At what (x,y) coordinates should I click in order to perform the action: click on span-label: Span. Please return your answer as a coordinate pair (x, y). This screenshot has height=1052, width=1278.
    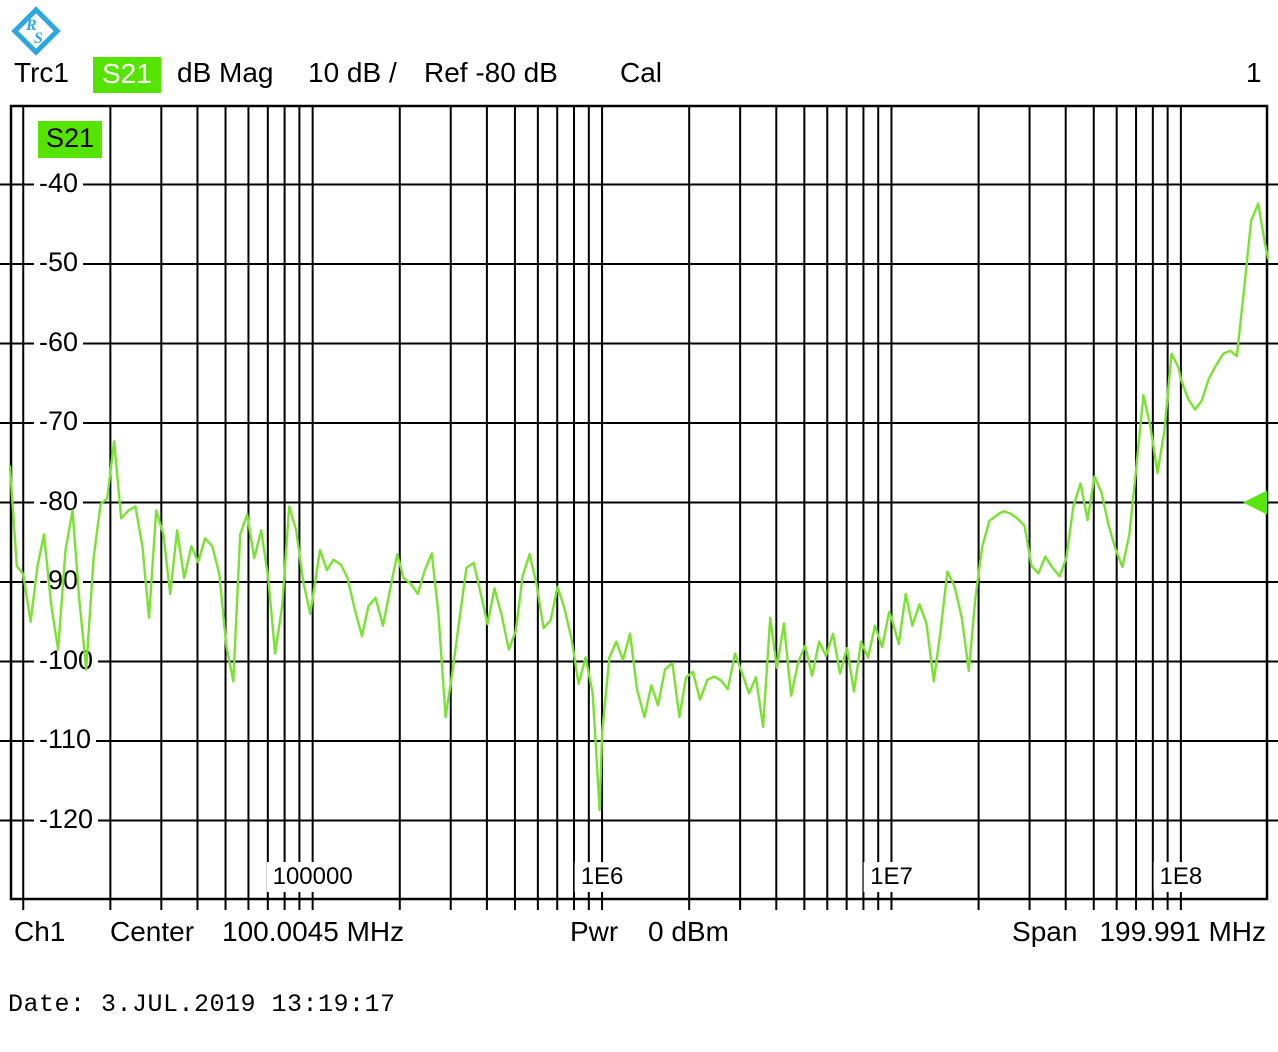
    Looking at the image, I should click on (1045, 931).